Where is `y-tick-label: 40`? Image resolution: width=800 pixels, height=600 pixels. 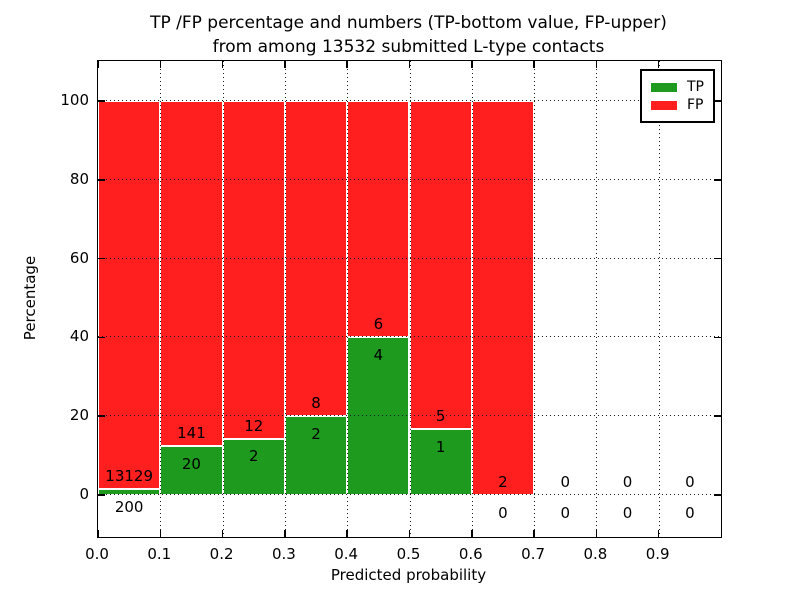
y-tick-label: 40 is located at coordinates (79, 336).